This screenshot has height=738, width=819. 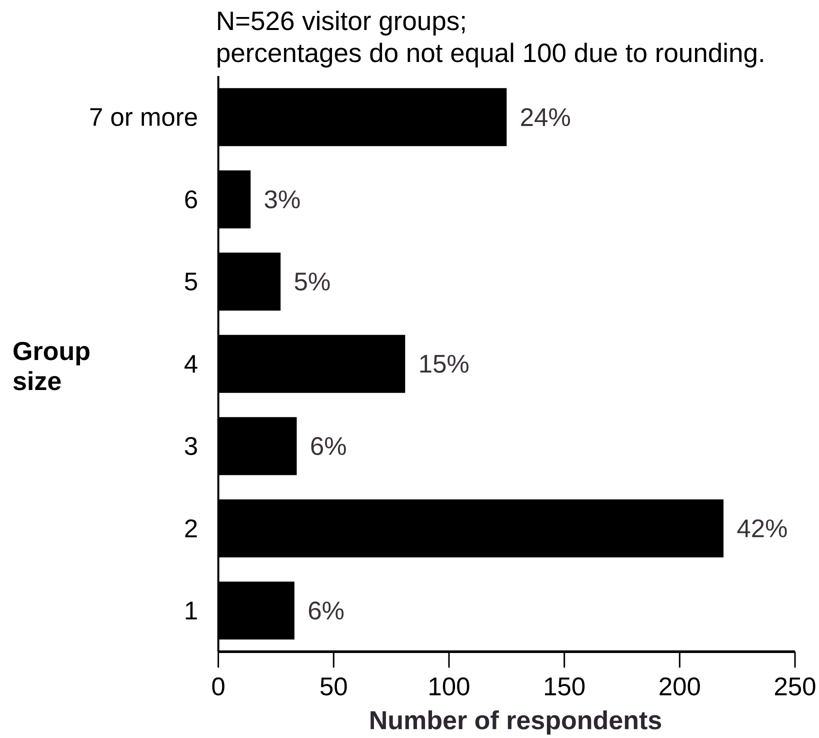 What do you see at coordinates (490, 55) in the screenshot?
I see `text: percentages do not equal 100 due to rounding.` at bounding box center [490, 55].